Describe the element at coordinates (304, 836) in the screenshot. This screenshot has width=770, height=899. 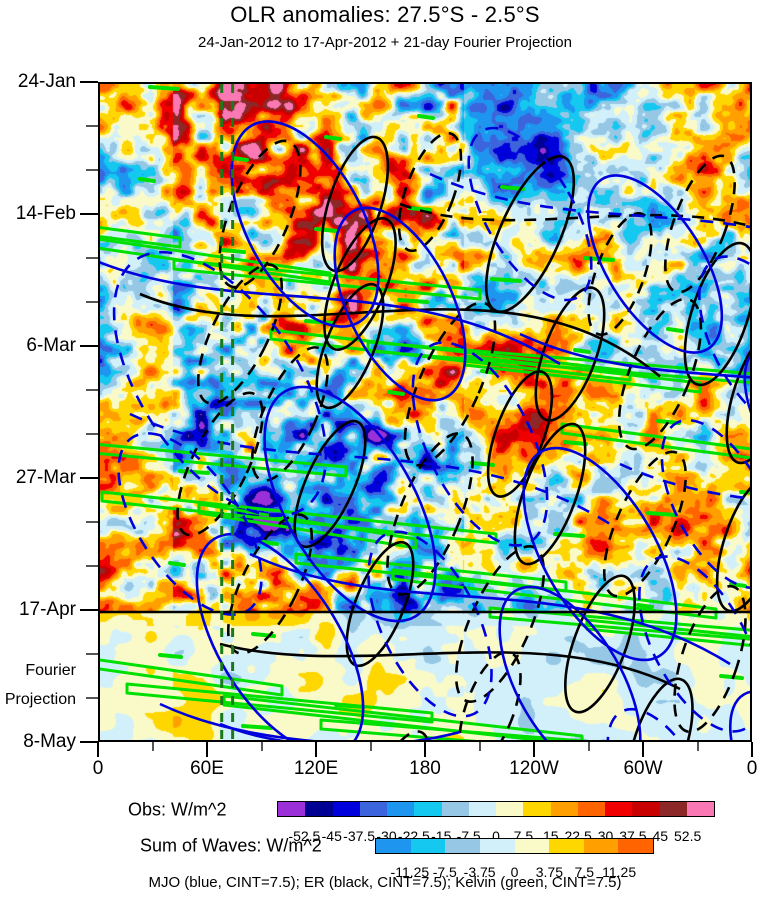
I see `obs-colorbar-tick: -52.5` at that location.